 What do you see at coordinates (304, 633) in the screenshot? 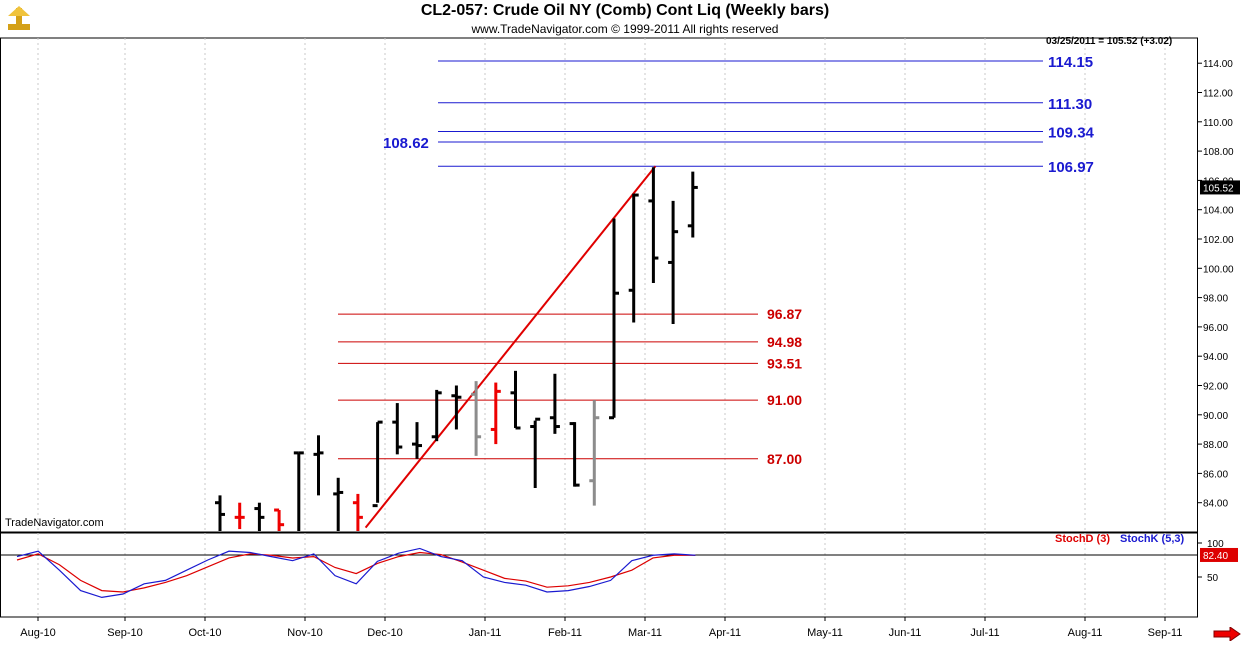
I see `x-tick-label: Nov-10` at bounding box center [304, 633].